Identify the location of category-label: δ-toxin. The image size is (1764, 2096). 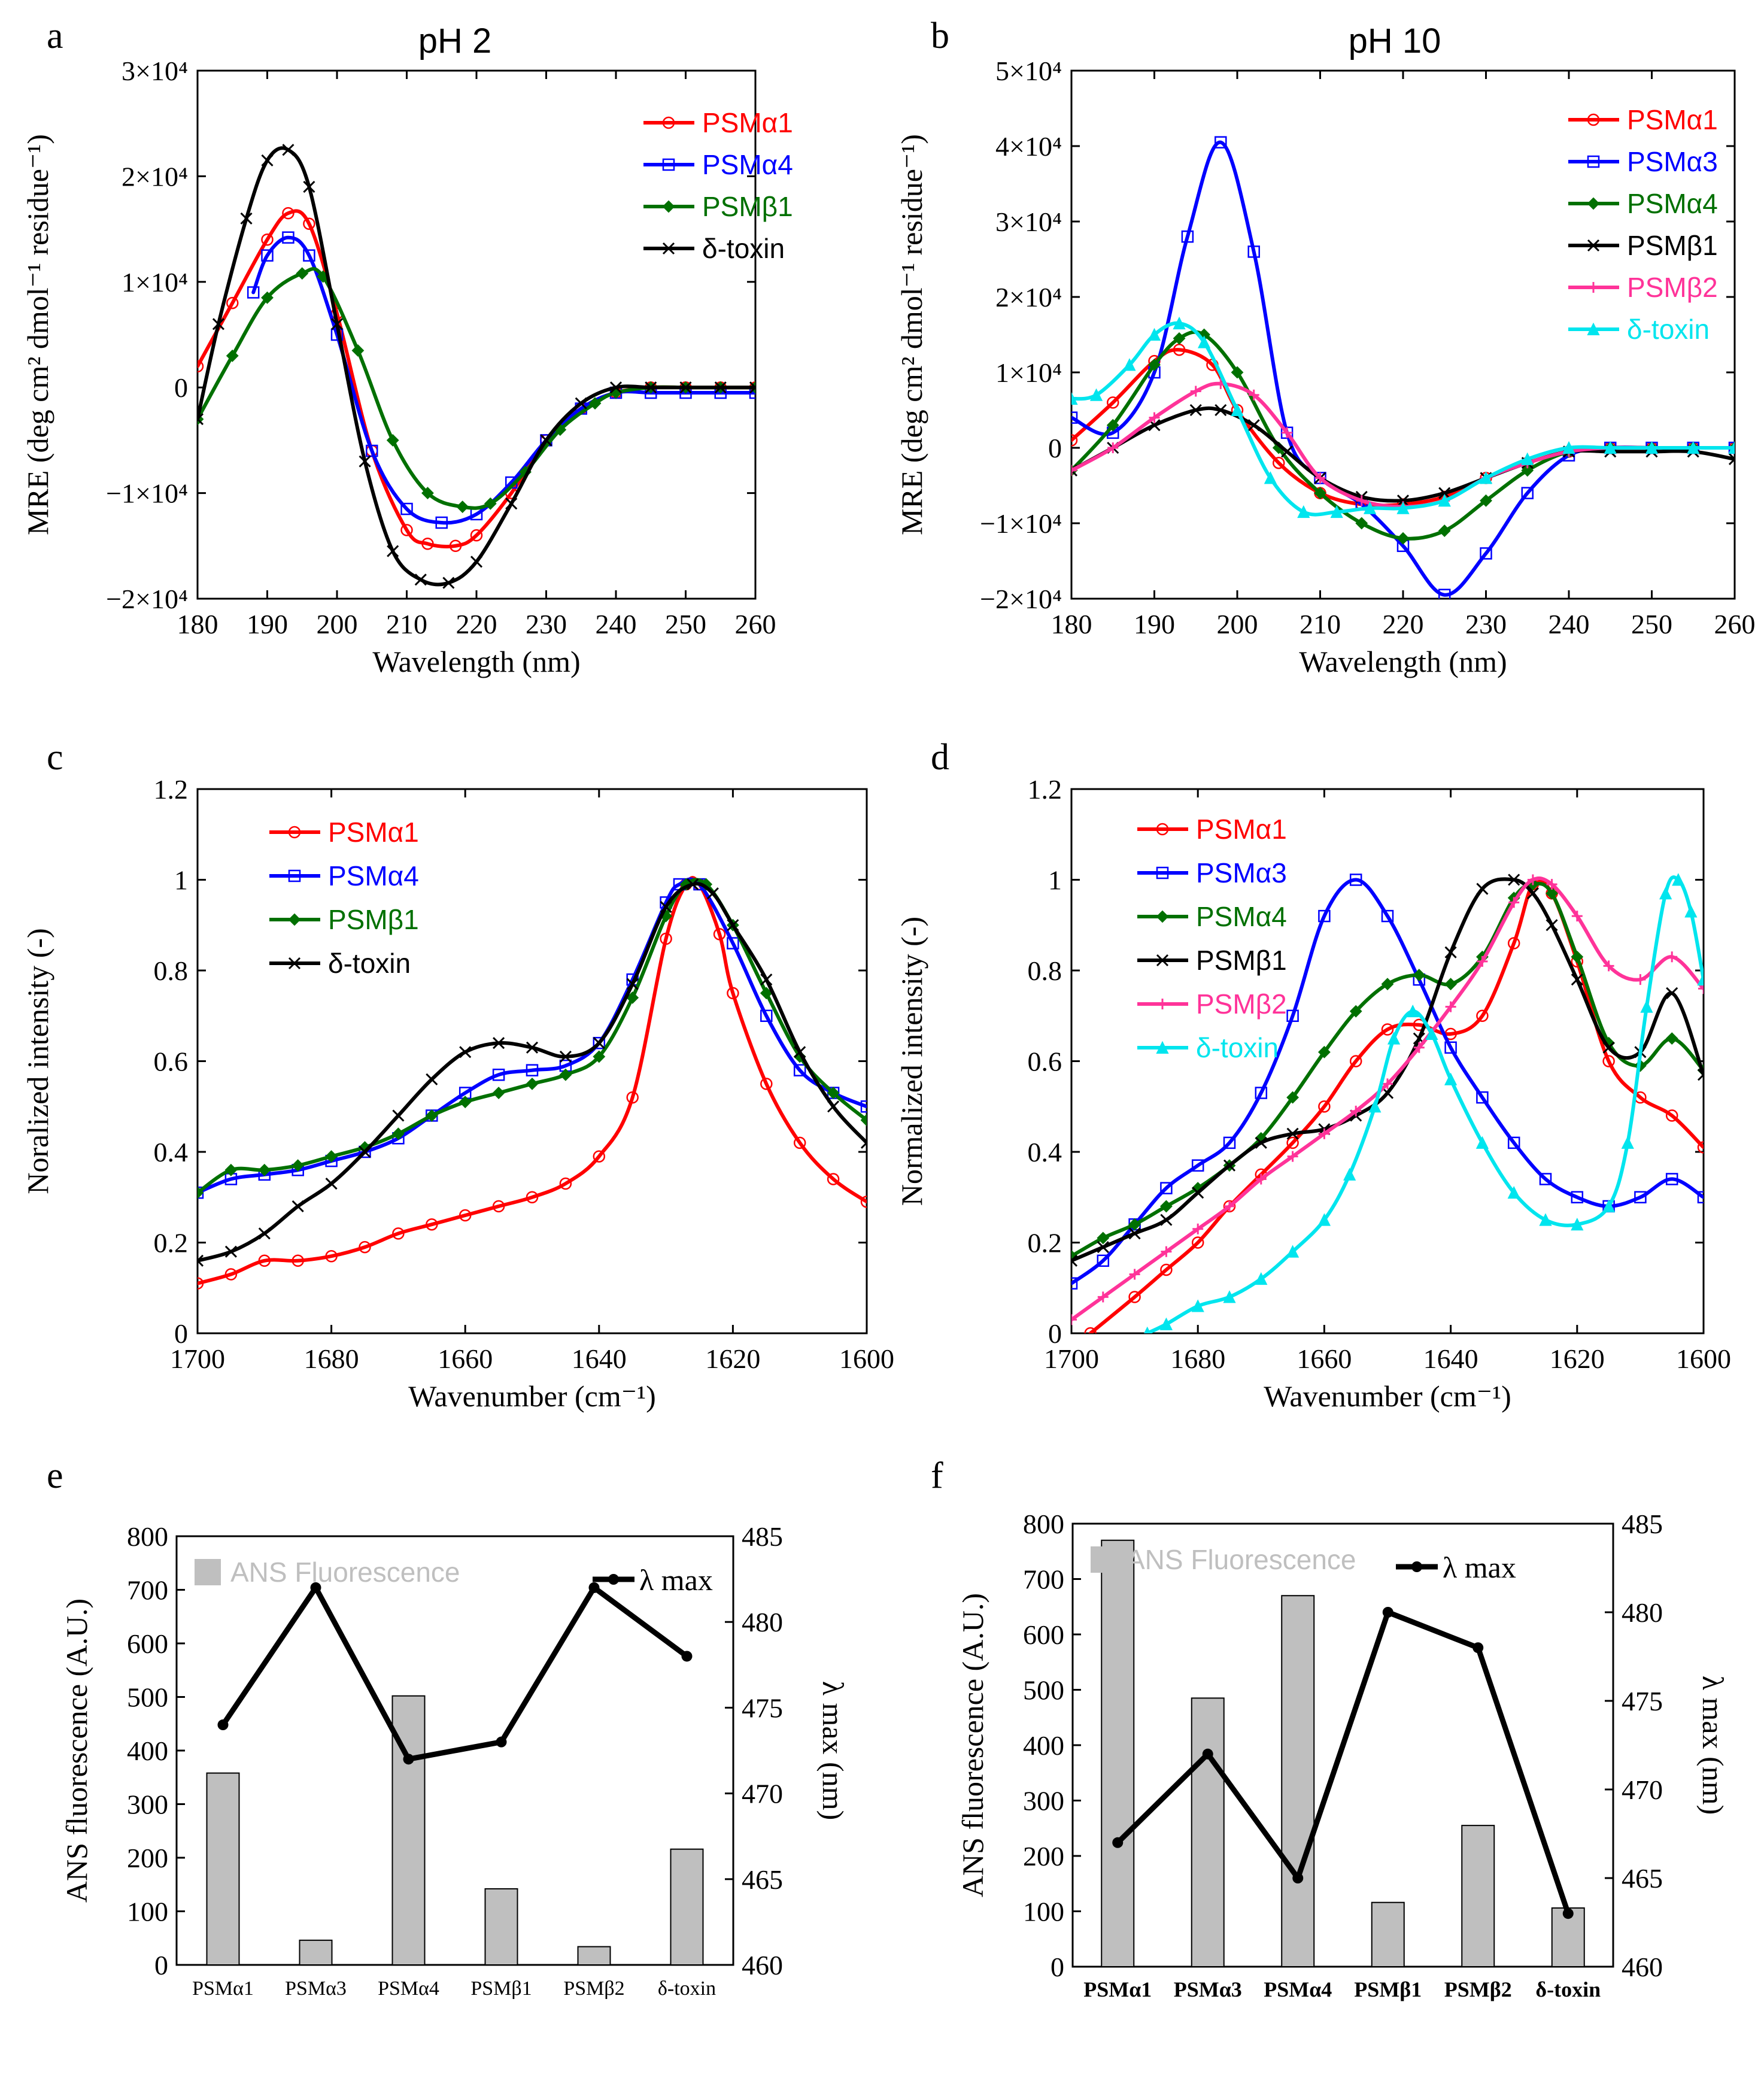
(687, 1988).